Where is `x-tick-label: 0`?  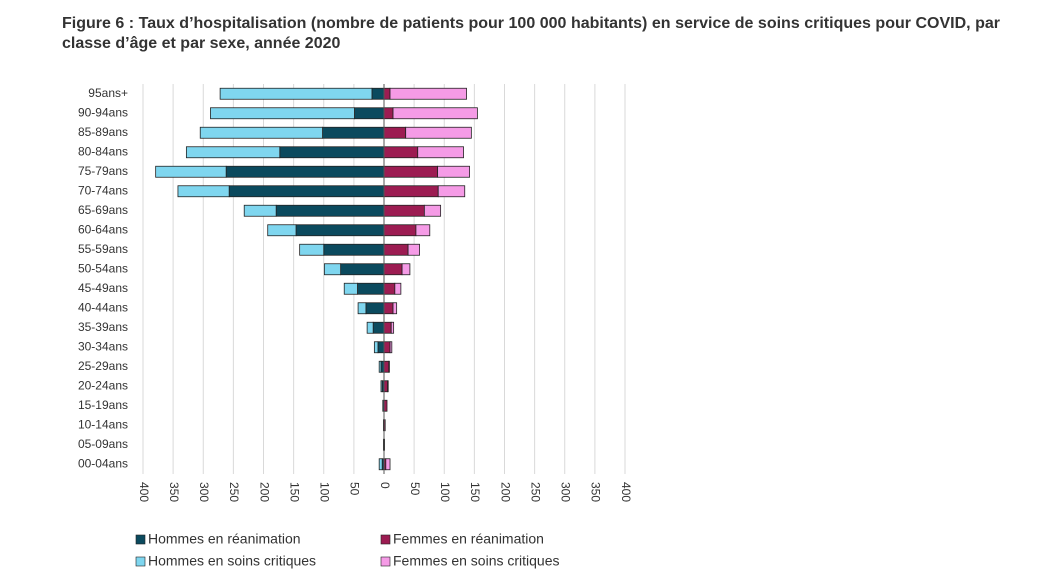 x-tick-label: 0 is located at coordinates (385, 485).